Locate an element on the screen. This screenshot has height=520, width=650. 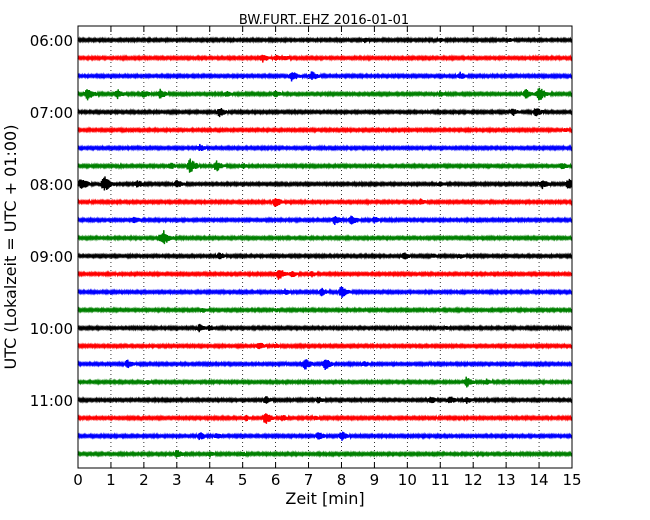
x-tick-label: 0 is located at coordinates (78, 480).